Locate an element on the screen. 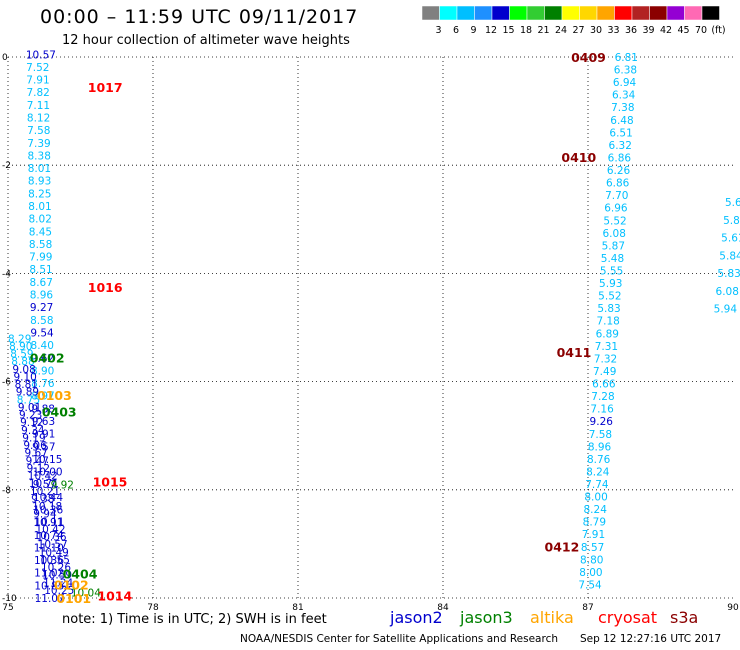  swh-observation: 10.15 is located at coordinates (47, 460).